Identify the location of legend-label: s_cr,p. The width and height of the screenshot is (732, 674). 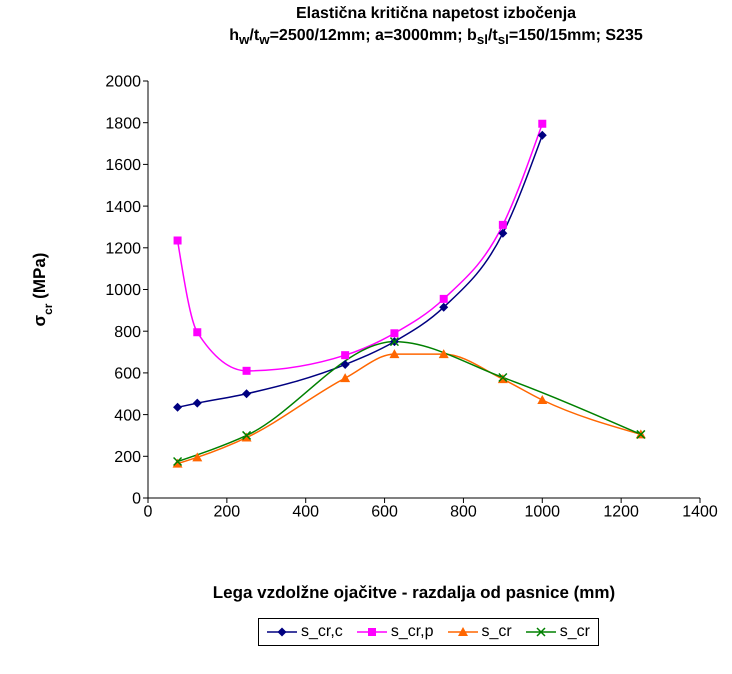
(412, 632).